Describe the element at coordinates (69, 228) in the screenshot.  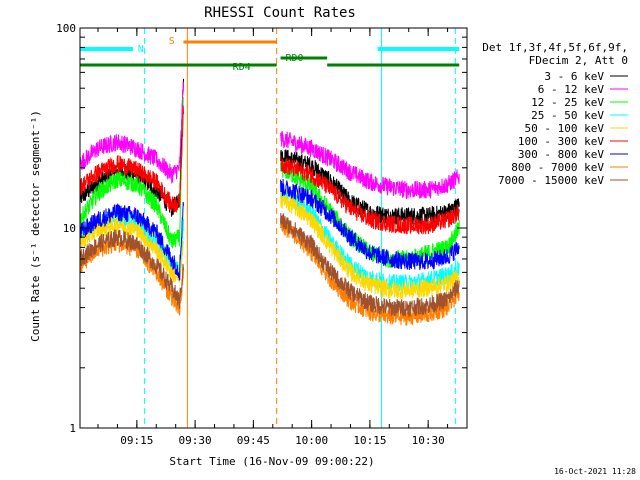
I see `y-tick-label-1: 10` at that location.